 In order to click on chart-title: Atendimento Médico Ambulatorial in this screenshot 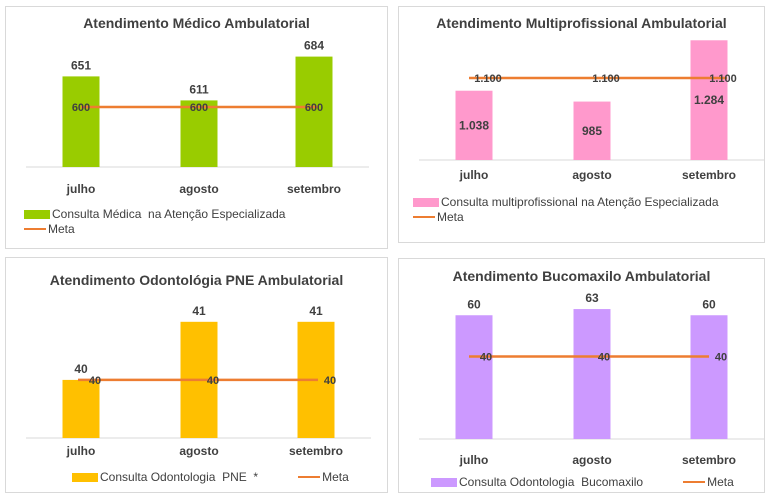, I will do `click(196, 23)`.